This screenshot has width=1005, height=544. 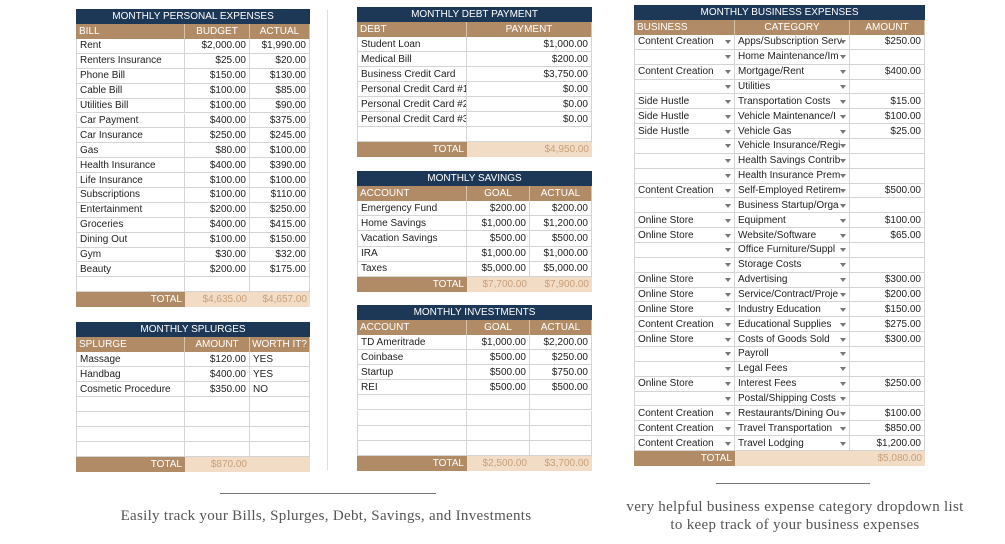 I want to click on dropdown-cell: Office Furniture/Suppl, so click(x=792, y=250).